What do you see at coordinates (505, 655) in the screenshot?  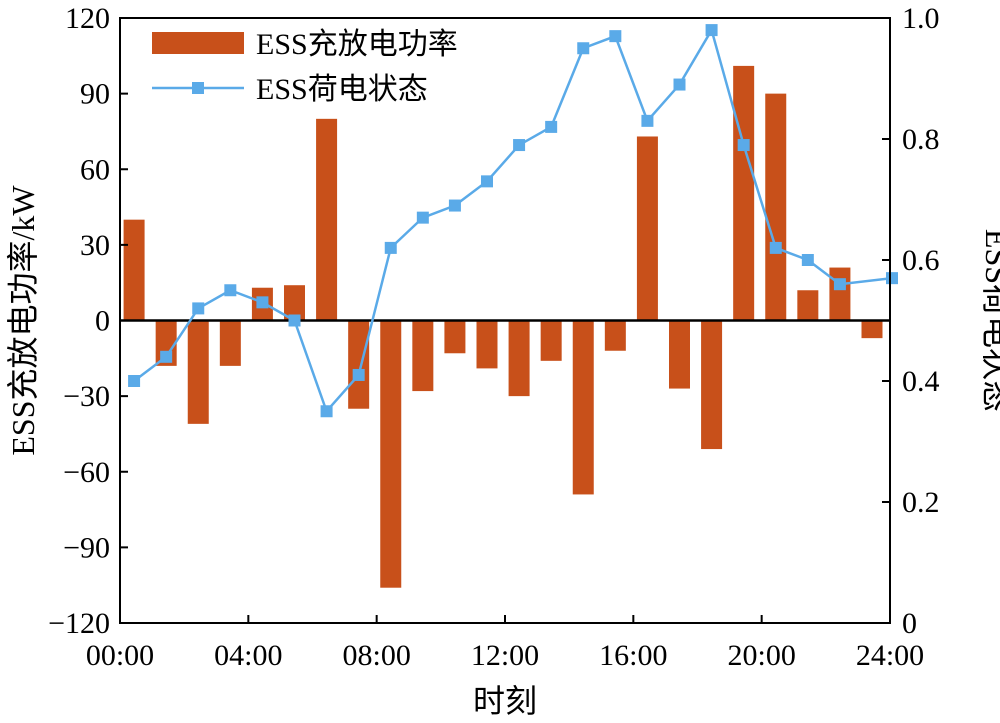 I see `x-tick-label: 12:00` at bounding box center [505, 655].